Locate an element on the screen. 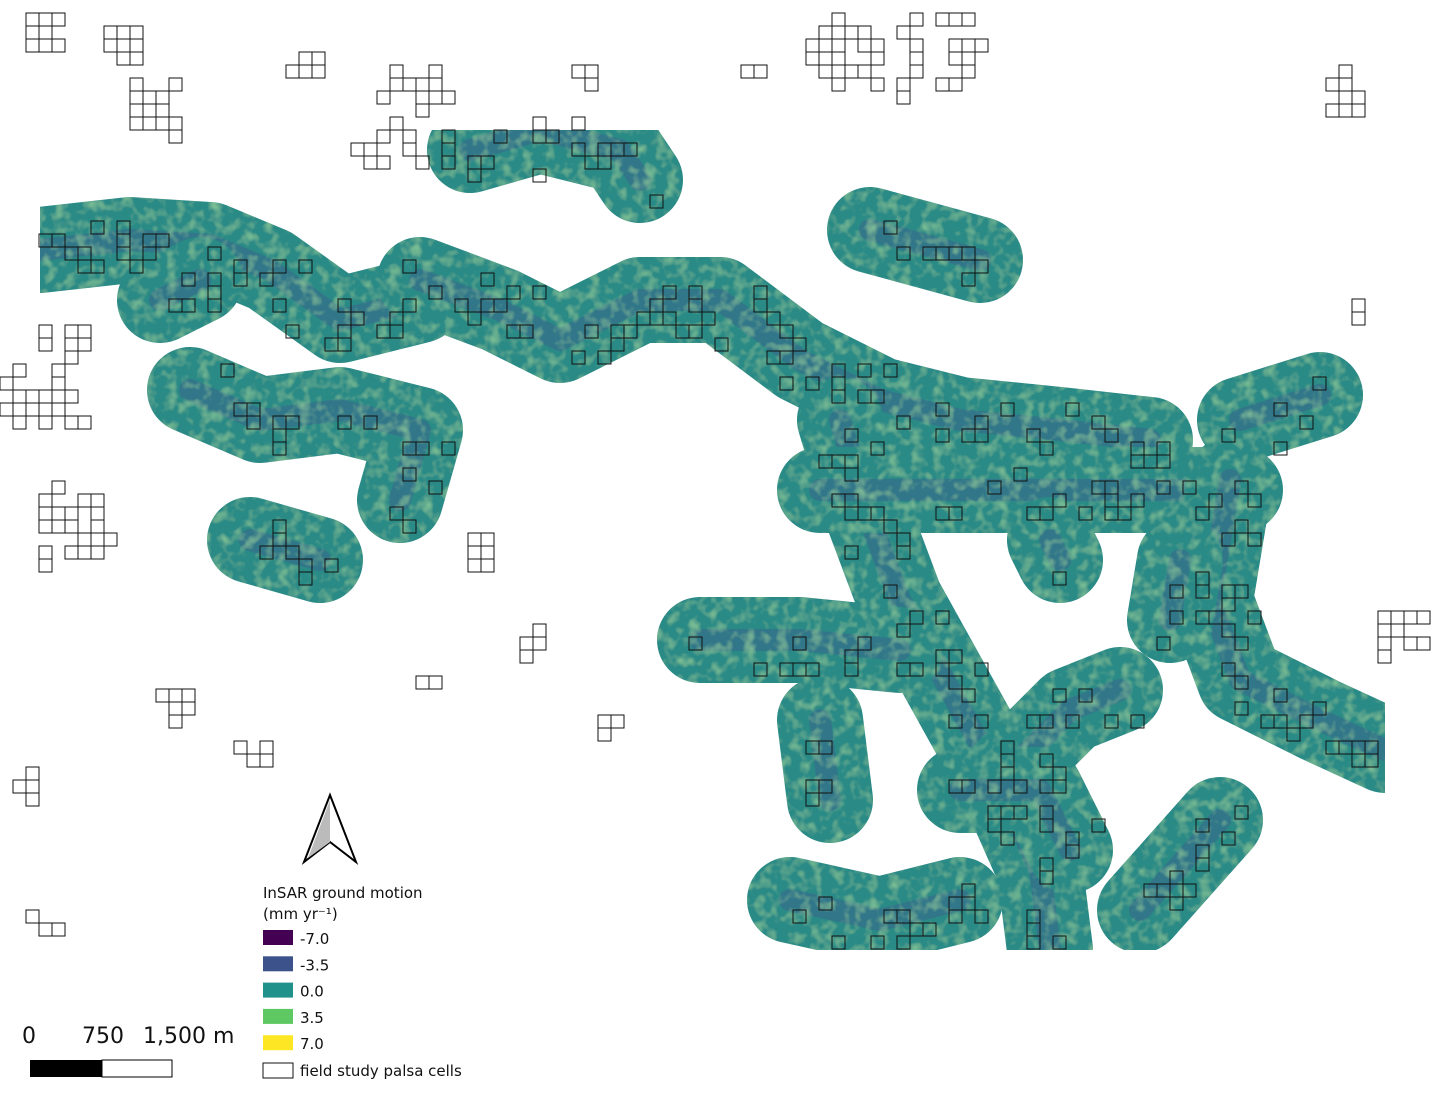 Image resolution: width=1434 pixels, height=1097 pixels. raster-core is located at coordinates (555, 155).